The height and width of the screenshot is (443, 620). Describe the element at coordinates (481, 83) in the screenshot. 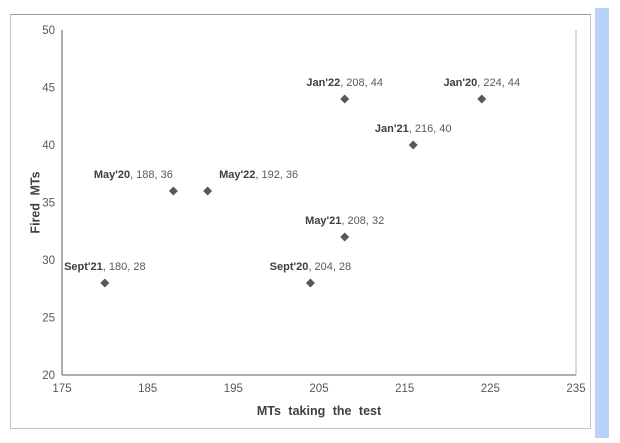

I see `data-point-label: Jan'20, 224, 44` at that location.